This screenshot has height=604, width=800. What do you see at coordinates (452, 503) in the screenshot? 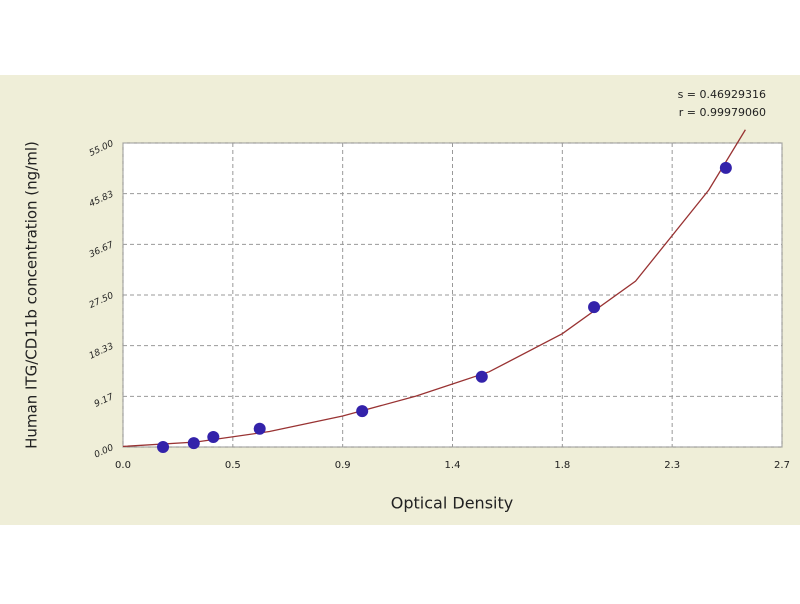
I see `x-axis-label: Optical Density` at bounding box center [452, 503].